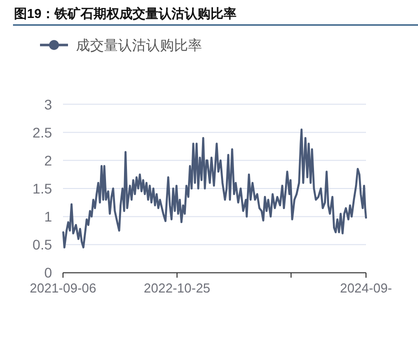 Image resolution: width=418 pixels, height=337 pixels. Describe the element at coordinates (48, 272) in the screenshot. I see `y-tick-label: 0` at that location.